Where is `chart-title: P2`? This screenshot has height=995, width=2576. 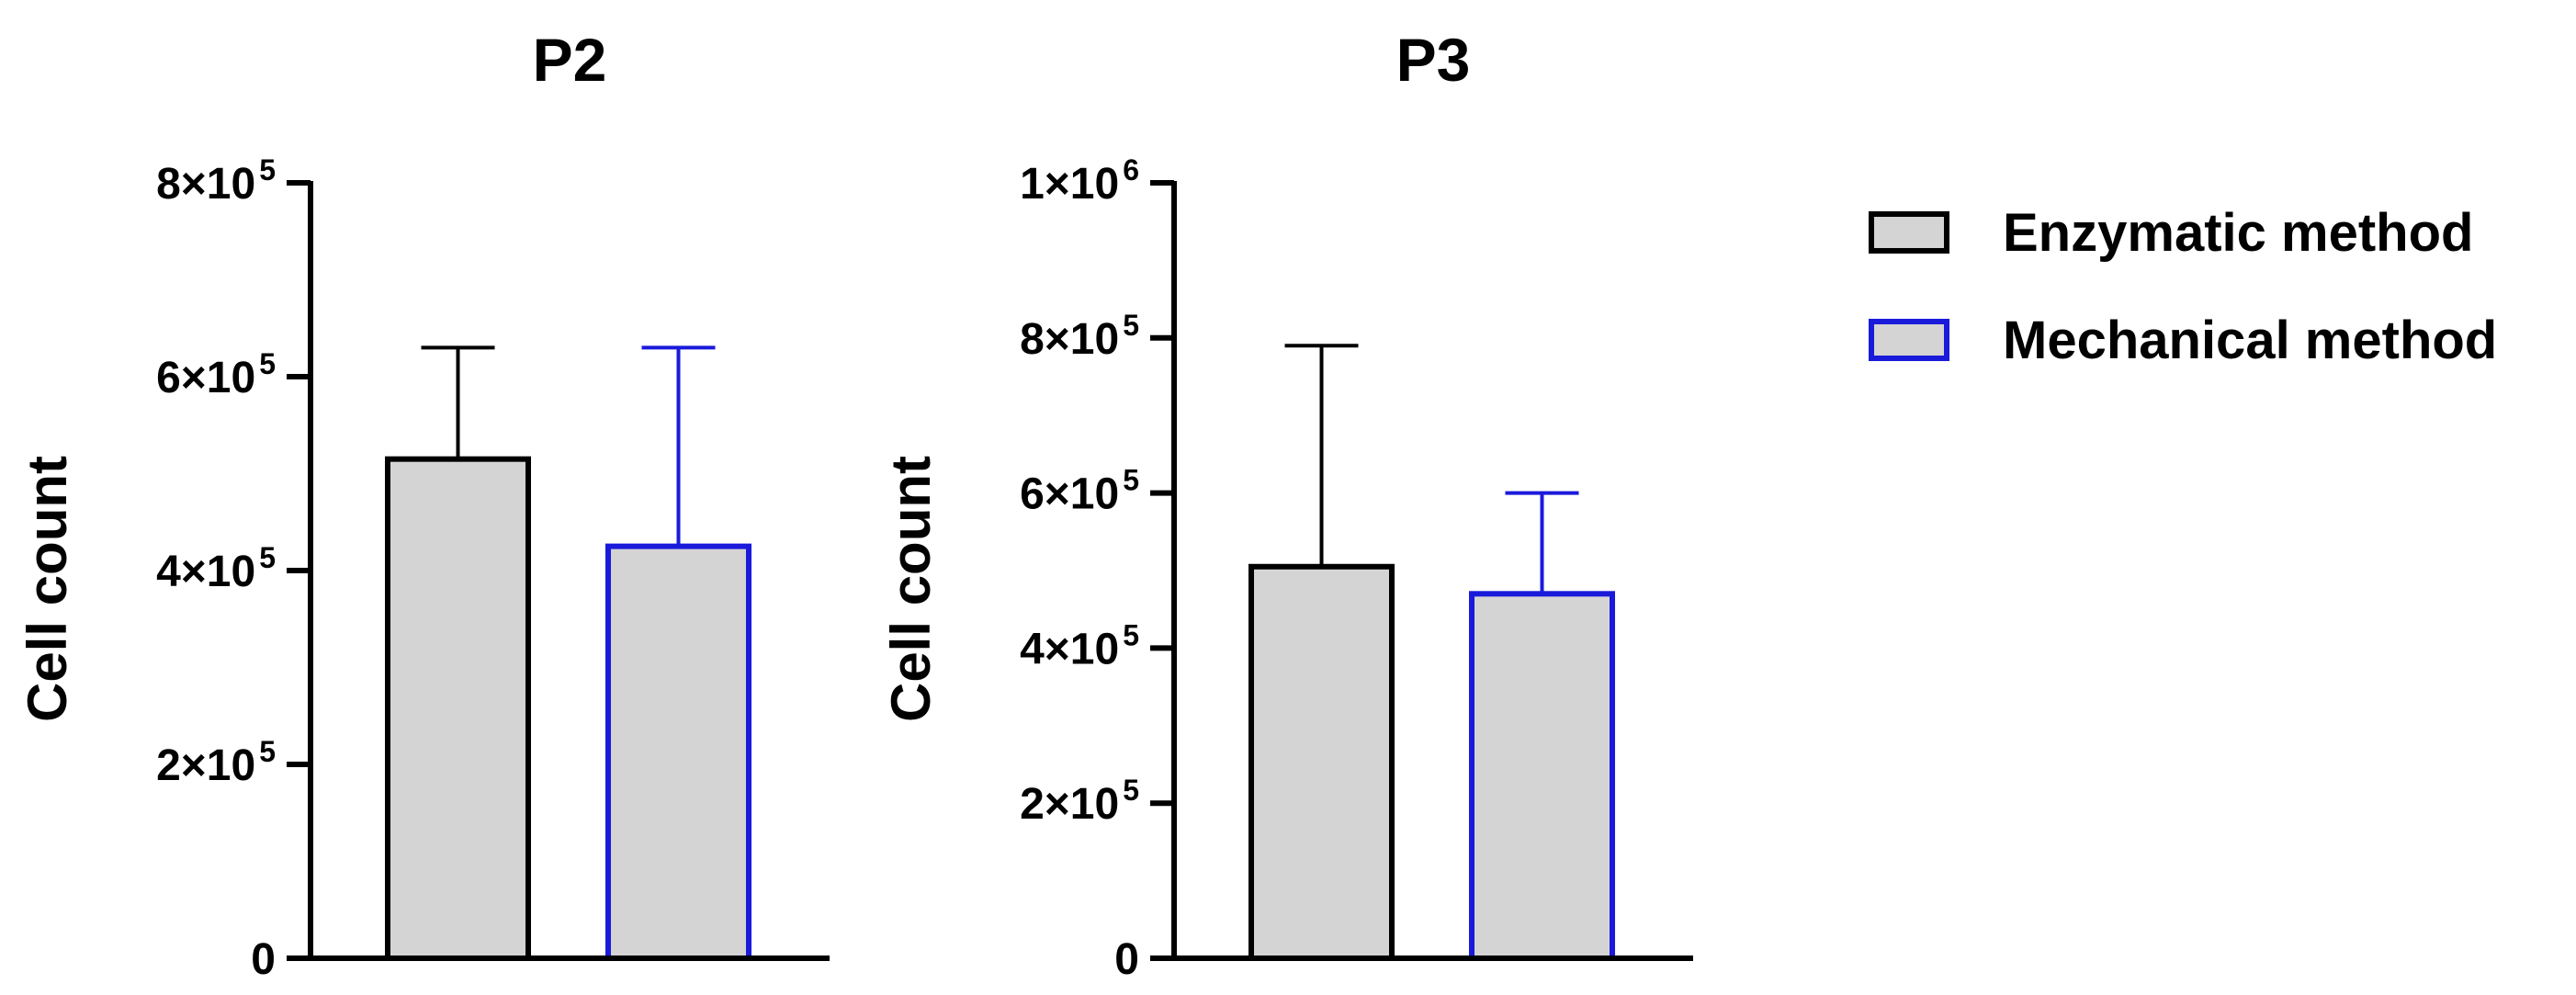
chart-title: P2 is located at coordinates (570, 60).